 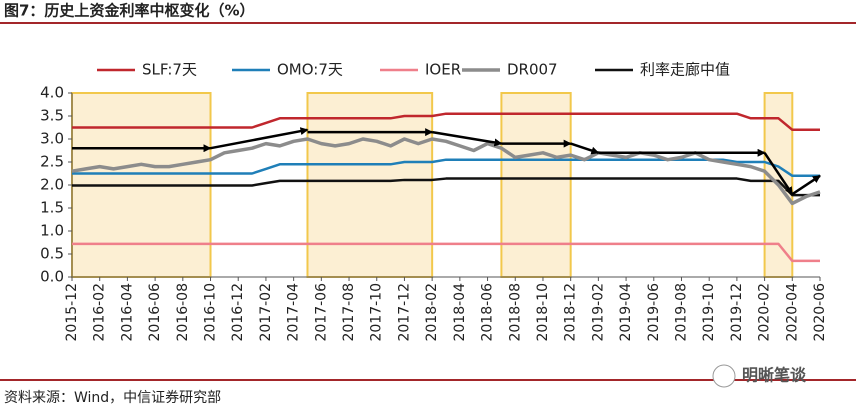 I want to click on y-tick-label: 2.0, so click(x=52, y=185).